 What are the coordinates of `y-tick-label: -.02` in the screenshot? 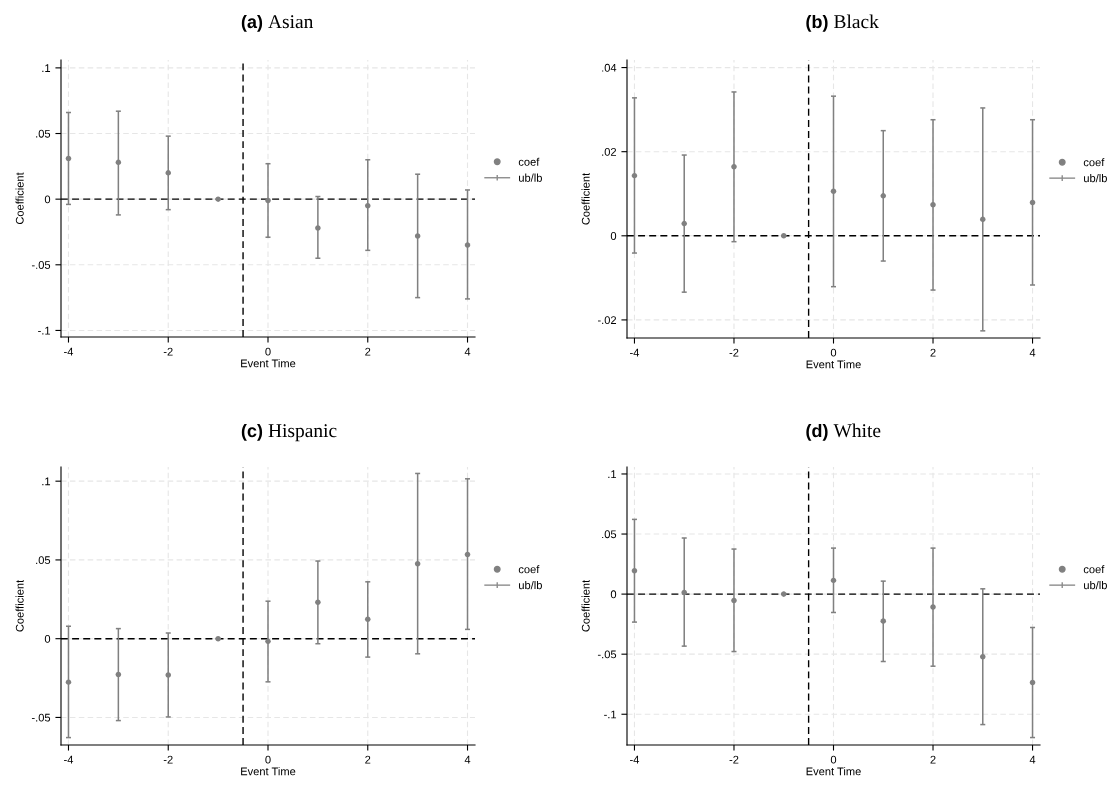 It's located at (607, 320).